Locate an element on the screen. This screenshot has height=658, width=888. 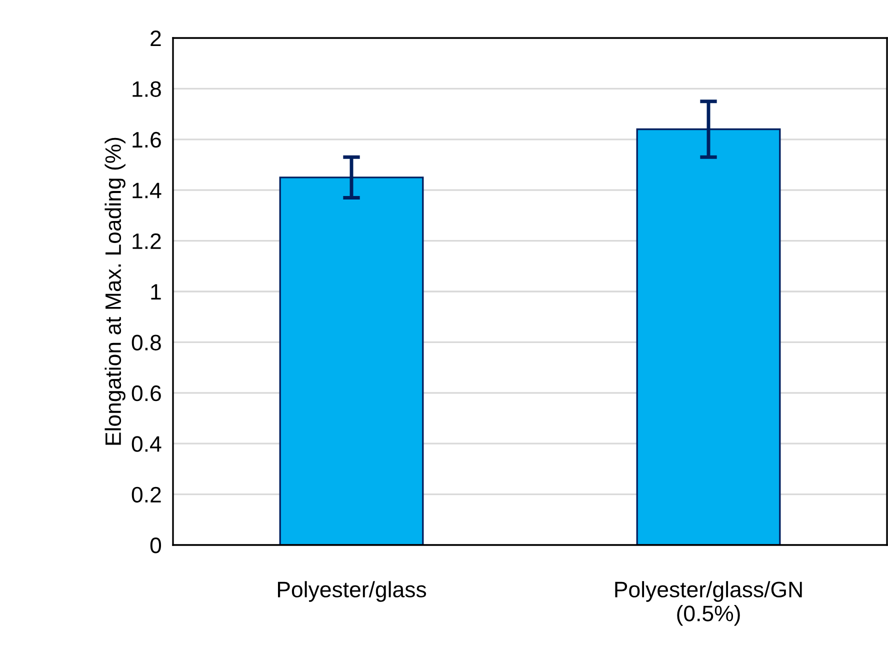
y-tick-label: 2 is located at coordinates (155, 38).